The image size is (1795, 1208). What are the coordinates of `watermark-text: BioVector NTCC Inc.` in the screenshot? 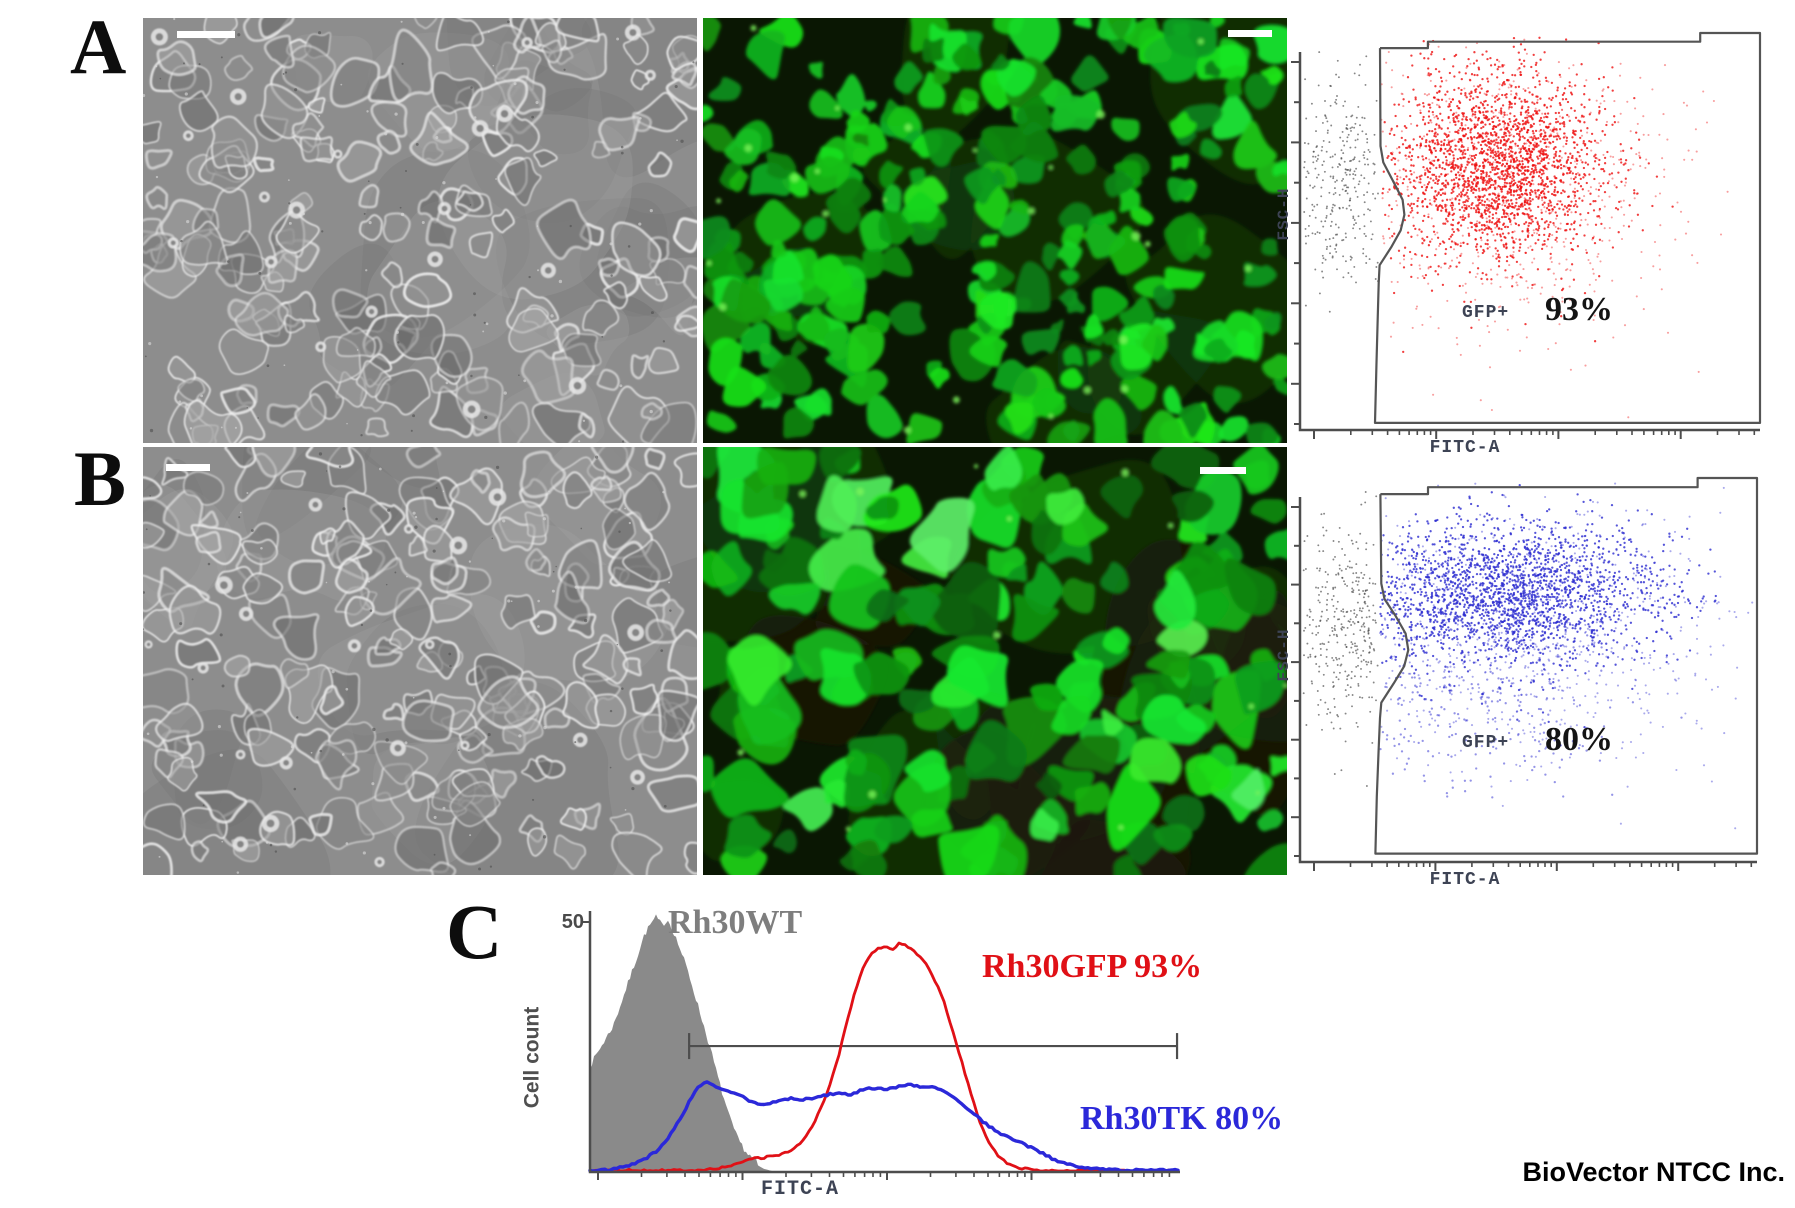 It's located at (1653, 1172).